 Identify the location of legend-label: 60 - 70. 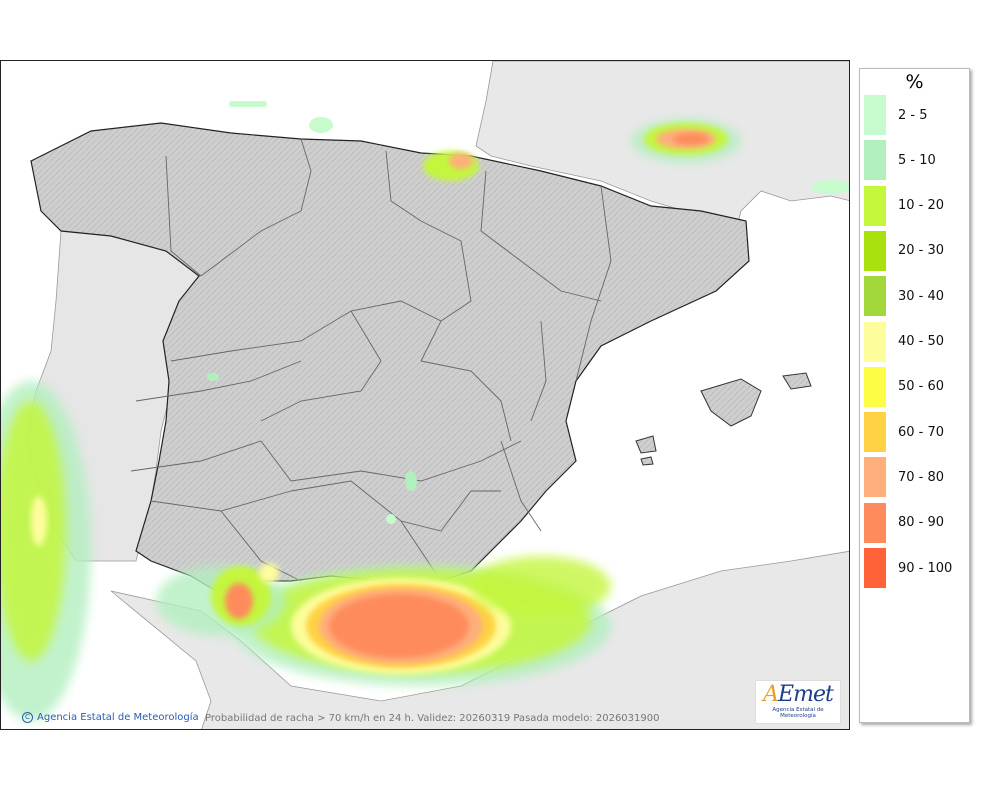
(921, 432).